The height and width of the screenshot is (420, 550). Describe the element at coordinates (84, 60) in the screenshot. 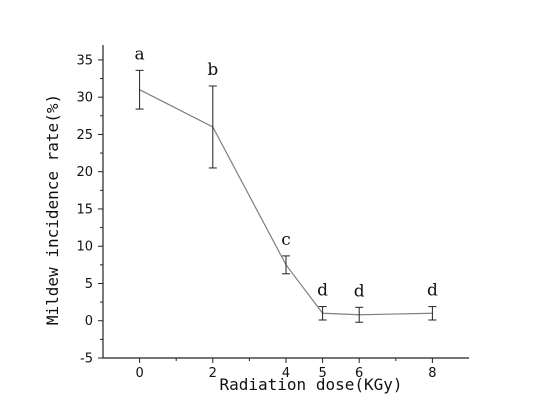

I see `y-tick-label: 35` at that location.